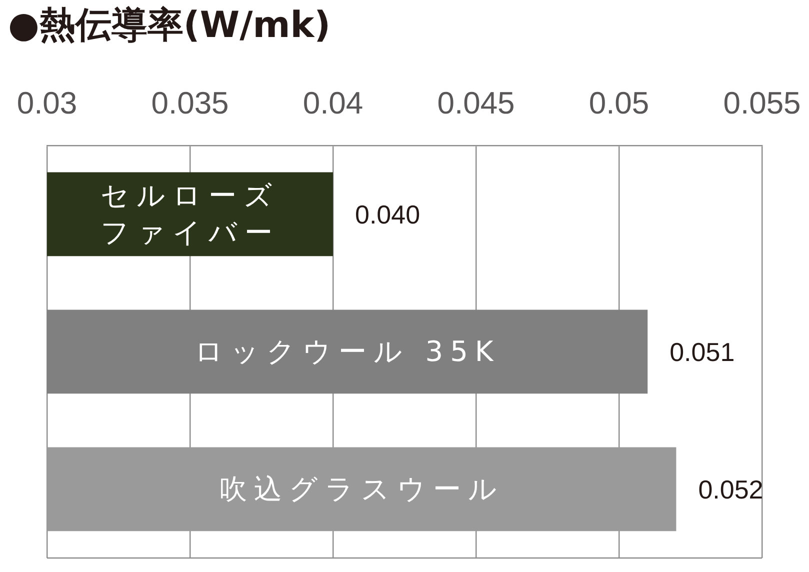  I want to click on x-tick-label: 0.03, so click(47, 102).